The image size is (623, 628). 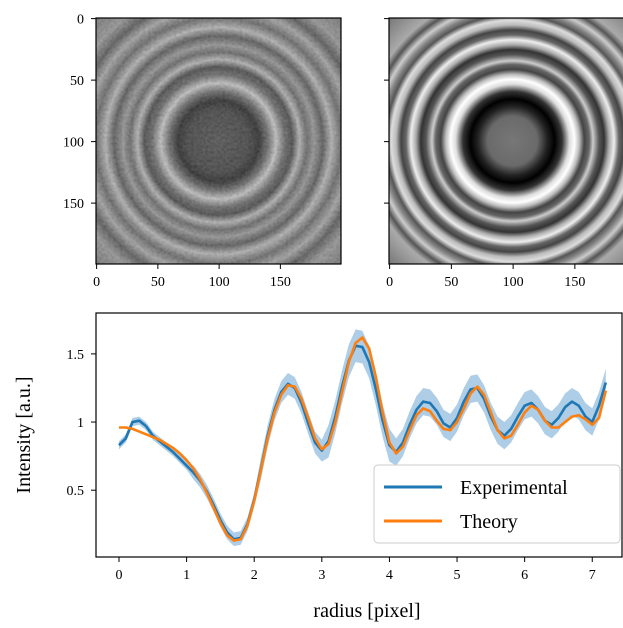 I want to click on y-axis-label: Intensity [a.u.], so click(x=24, y=434).